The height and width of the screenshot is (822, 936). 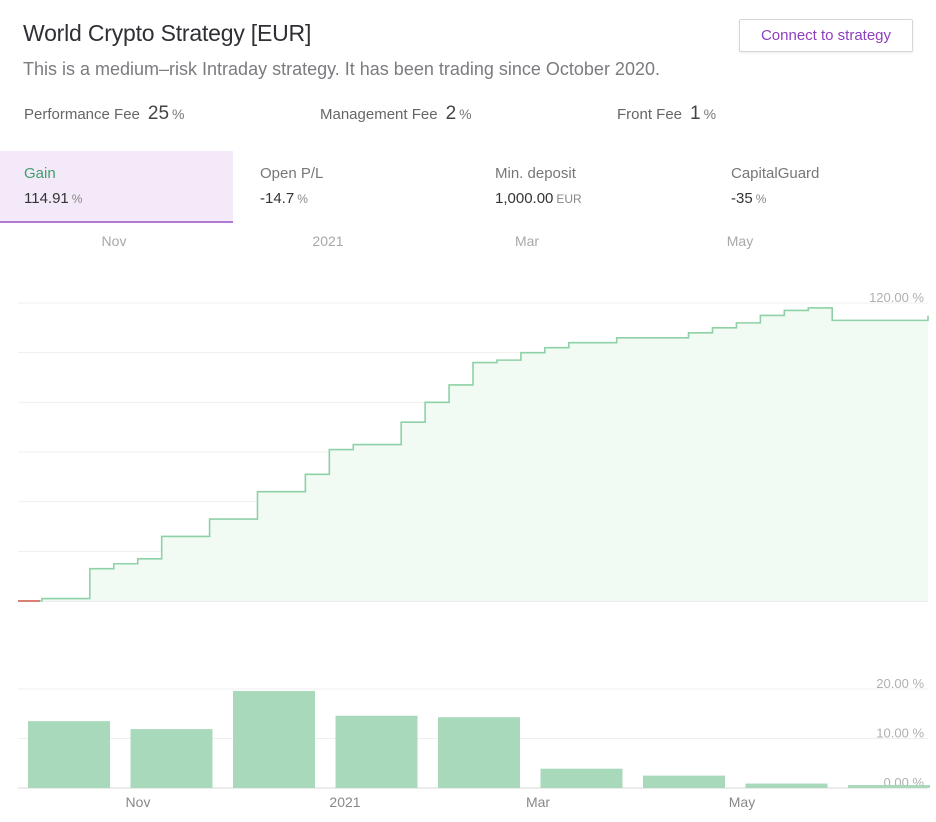 What do you see at coordinates (40, 173) in the screenshot?
I see `gain-label: Gain` at bounding box center [40, 173].